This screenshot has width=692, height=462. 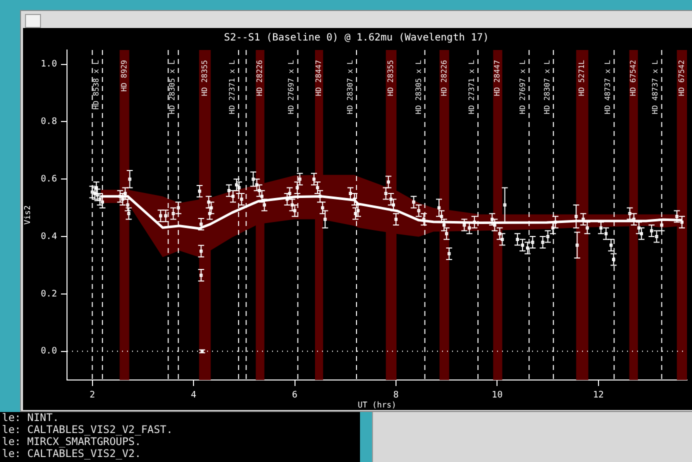 I want to click on chart-title: S2--S1 (Baseline 0) @ 1.62mu (Wavelength 17), so click(x=356, y=38).